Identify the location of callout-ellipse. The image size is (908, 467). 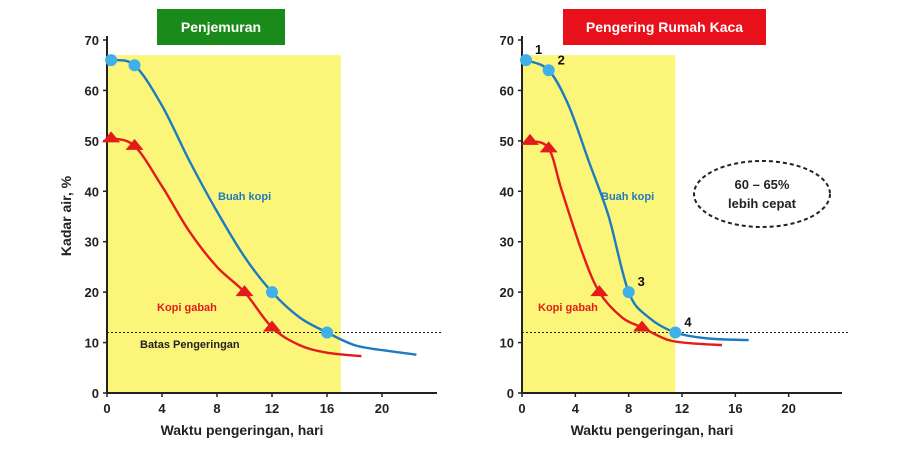
(762, 194).